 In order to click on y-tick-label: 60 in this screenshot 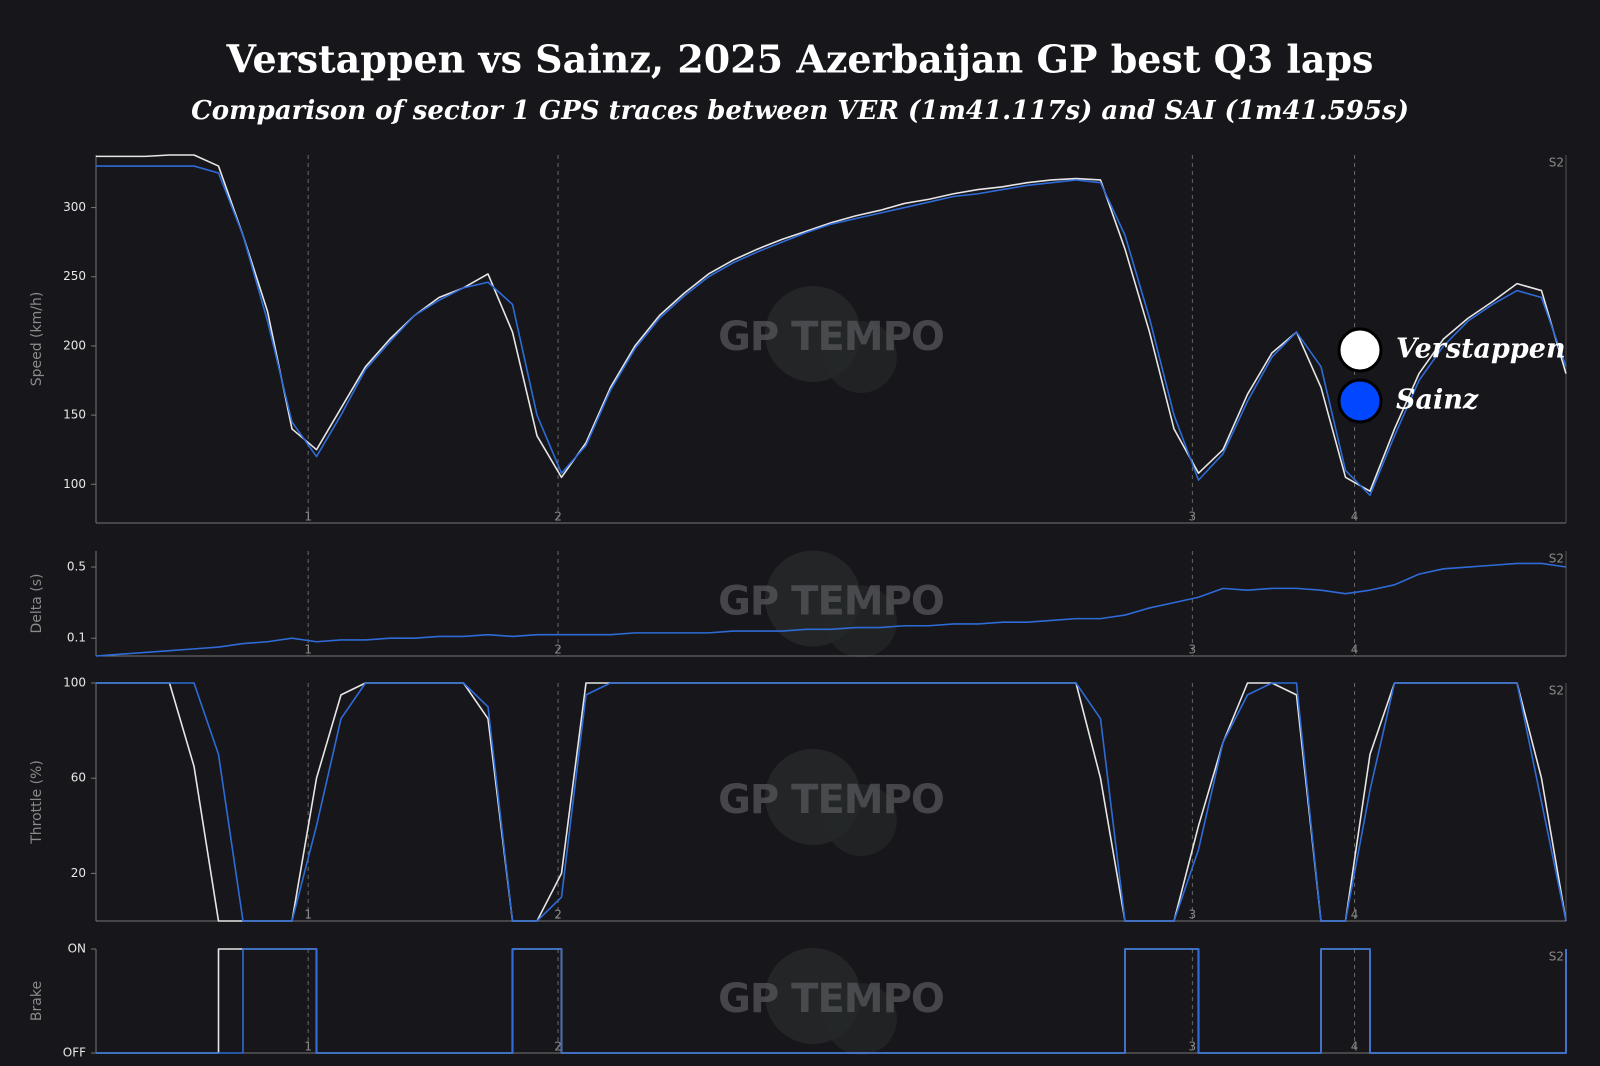, I will do `click(78, 778)`.